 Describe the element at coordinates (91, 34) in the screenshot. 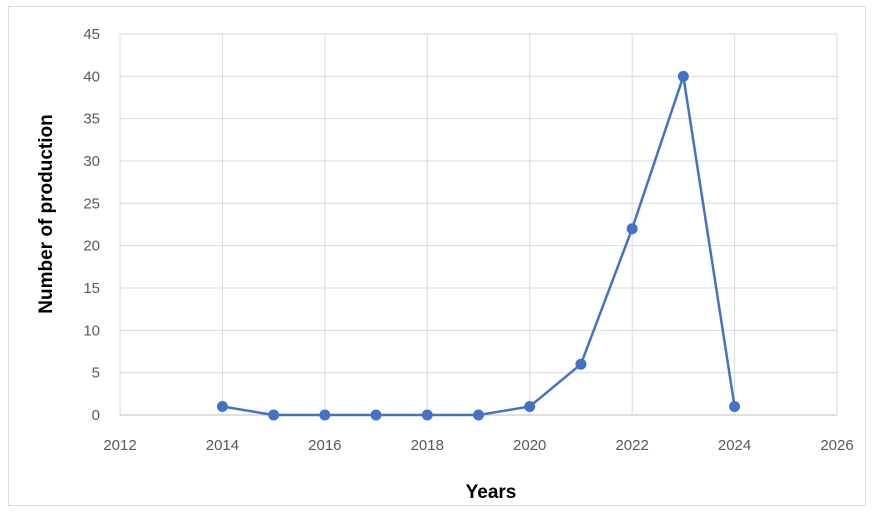

I see `y-tick-label: 45` at that location.